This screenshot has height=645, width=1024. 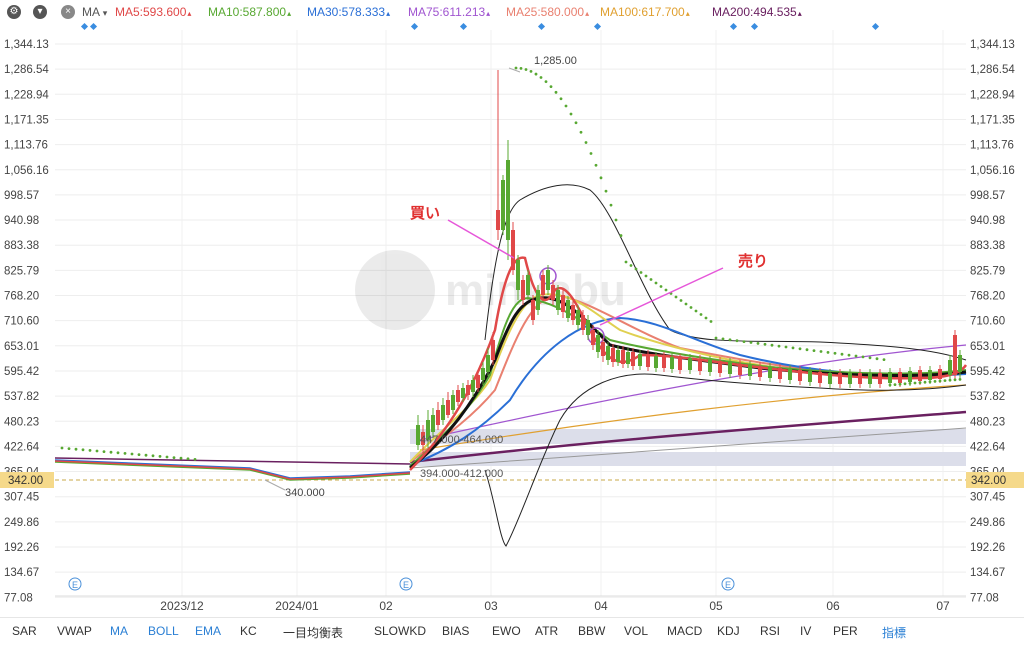 What do you see at coordinates (987, 498) in the screenshot?
I see `y-tick-label: 307.45` at bounding box center [987, 498].